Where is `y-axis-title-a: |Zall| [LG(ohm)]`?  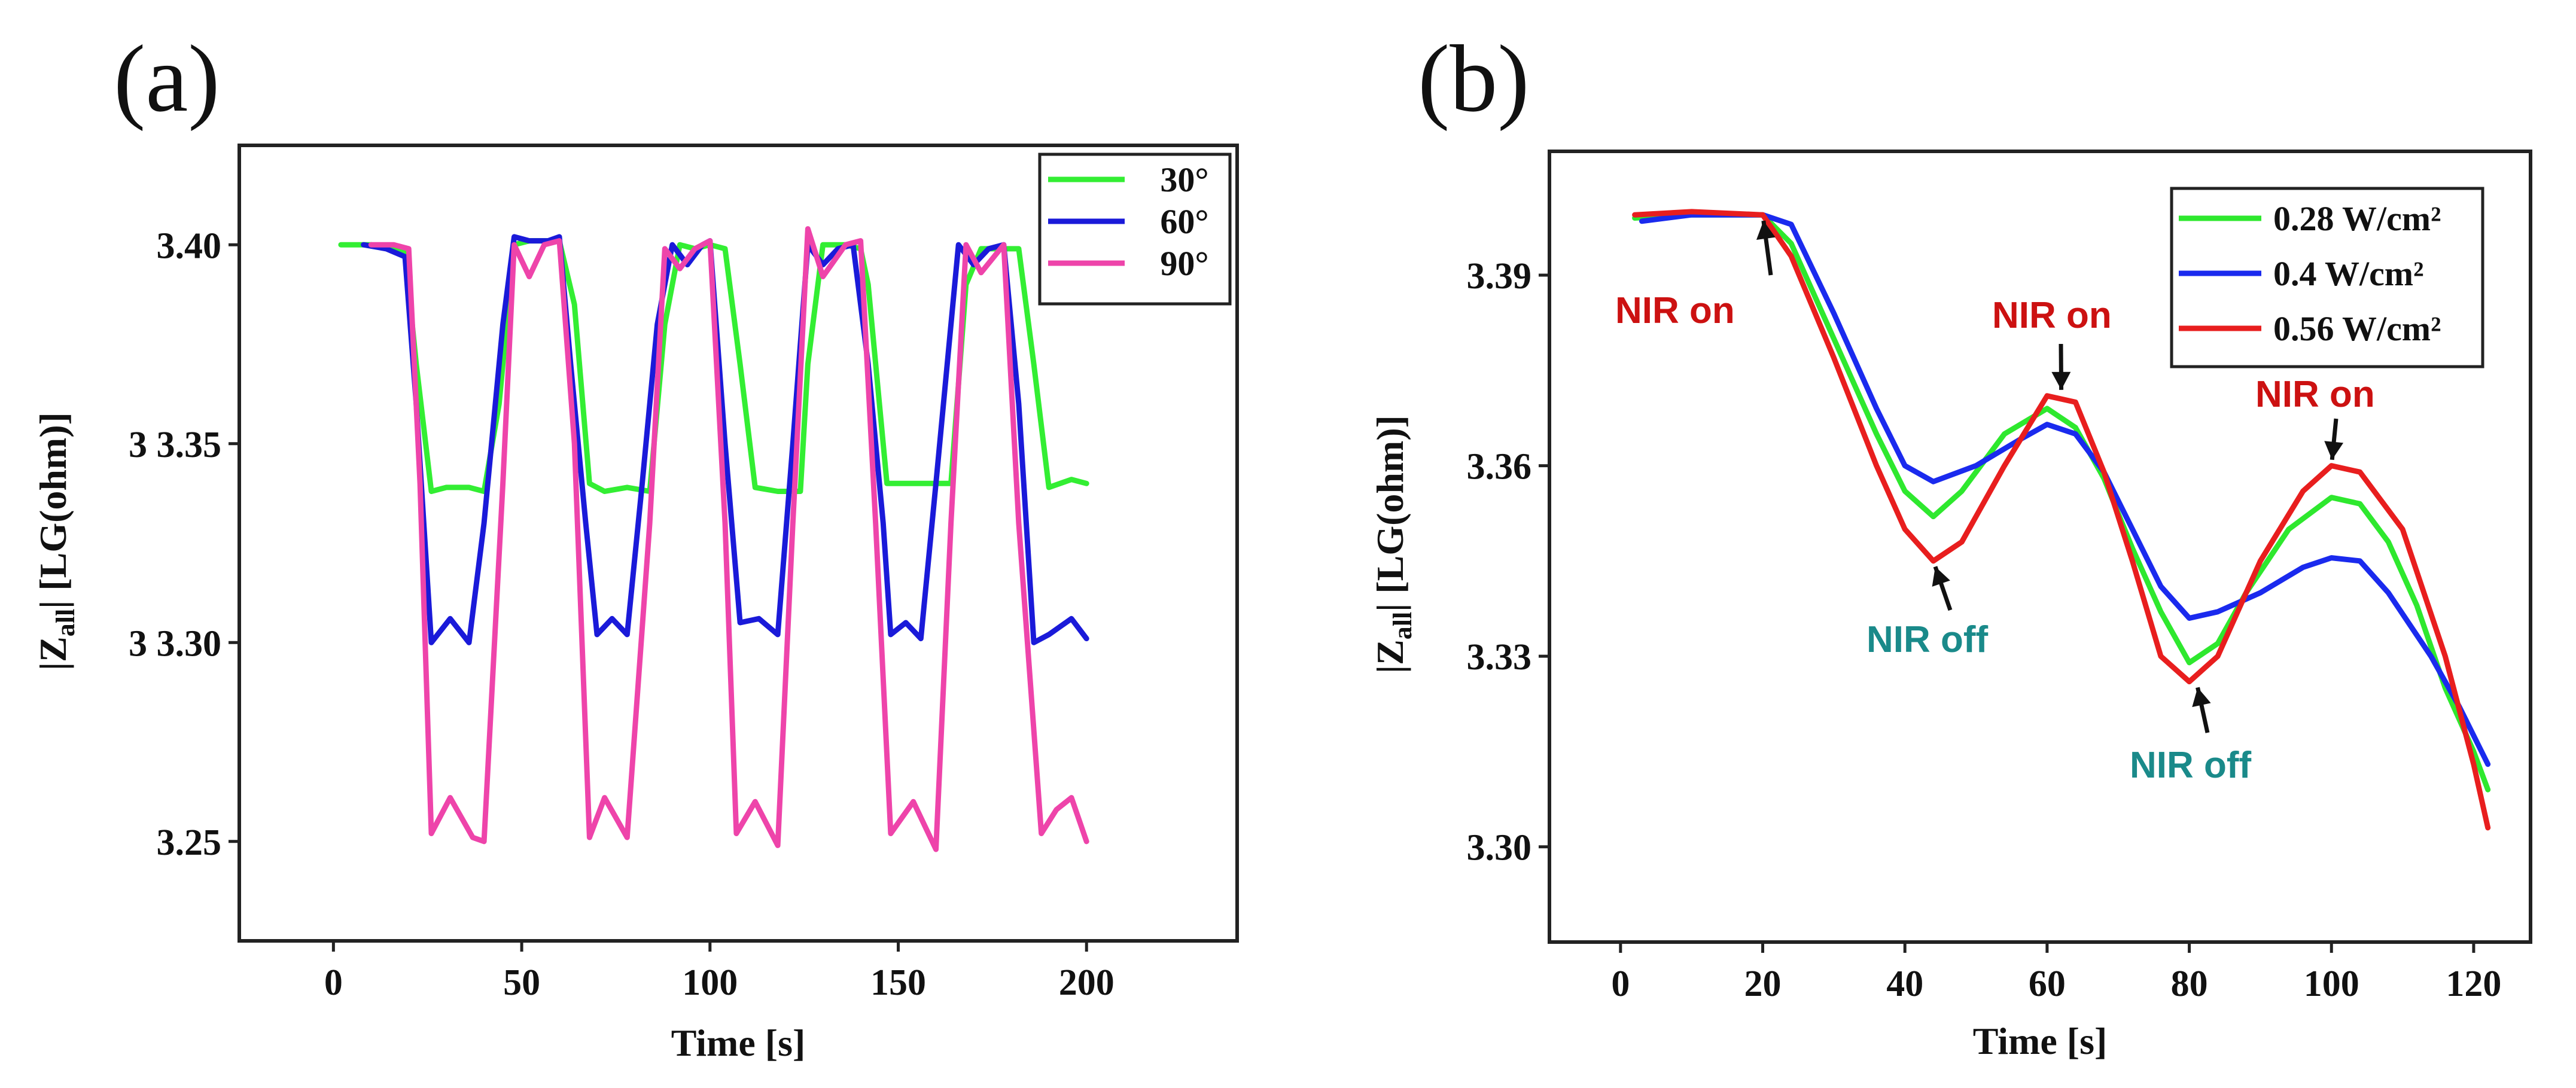 y-axis-title-a: |Zall| [LG(ohm)] is located at coordinates (56, 541).